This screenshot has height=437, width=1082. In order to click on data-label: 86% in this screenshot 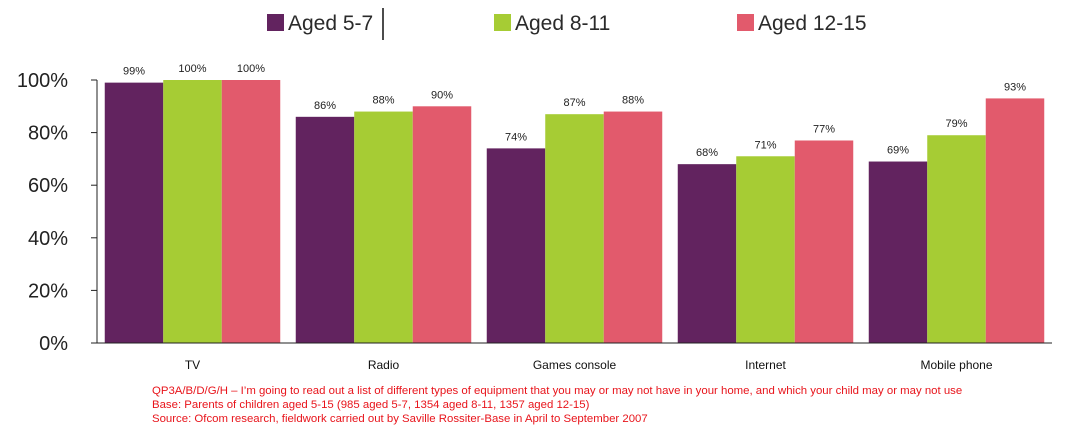, I will do `click(325, 106)`.